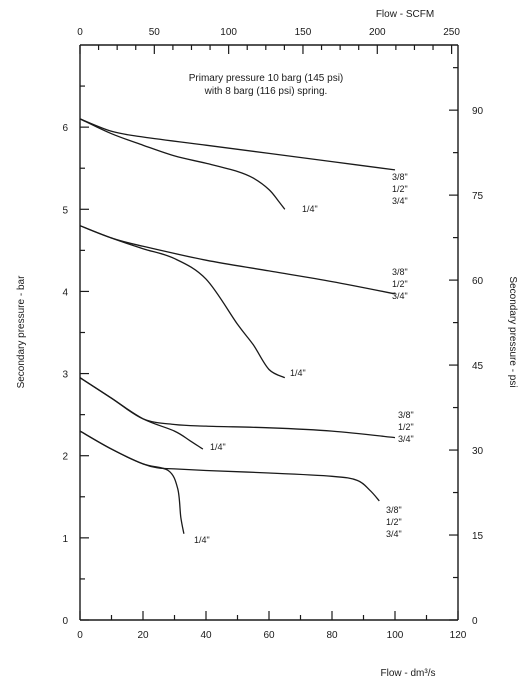  I want to click on left-tick-label-3: 3, so click(65, 375).